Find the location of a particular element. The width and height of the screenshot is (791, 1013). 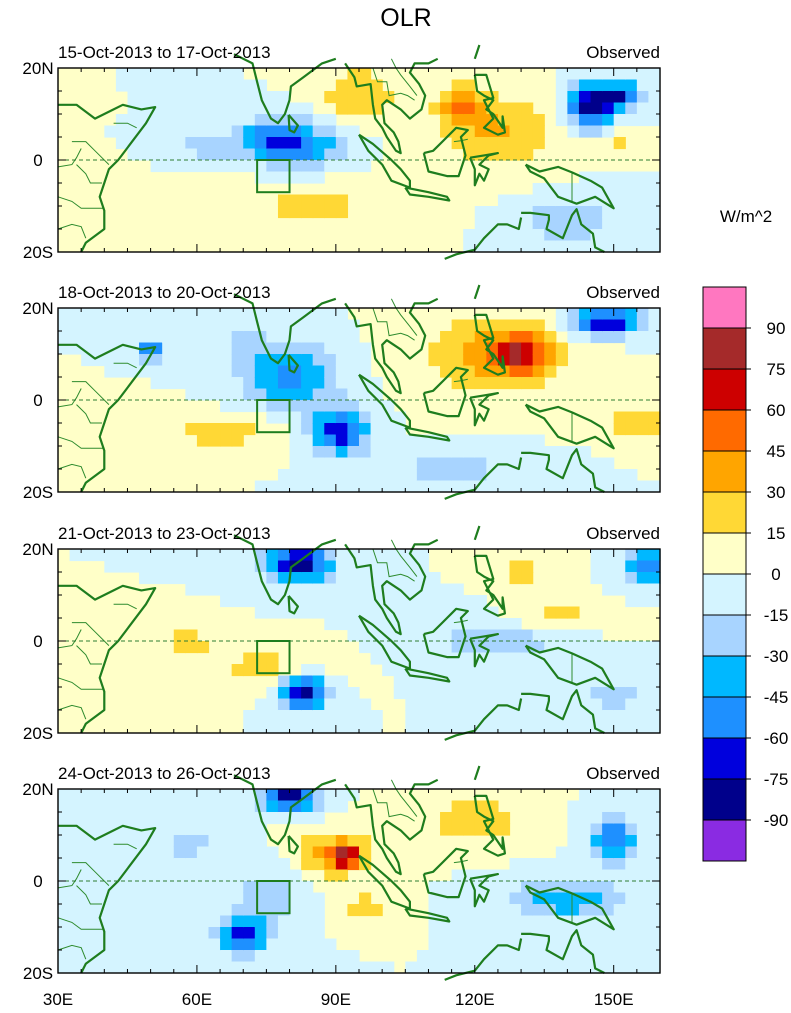

y-tick-label: 20N is located at coordinates (37, 68).